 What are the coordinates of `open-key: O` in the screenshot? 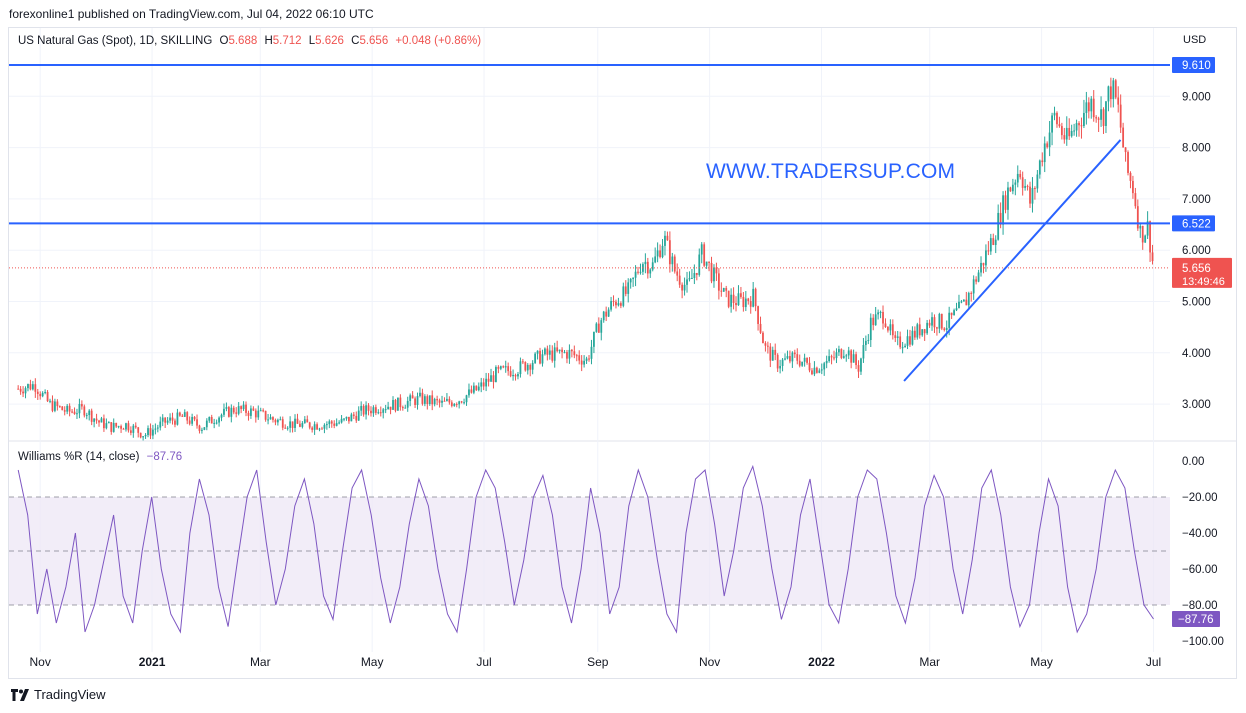 It's located at (224, 41).